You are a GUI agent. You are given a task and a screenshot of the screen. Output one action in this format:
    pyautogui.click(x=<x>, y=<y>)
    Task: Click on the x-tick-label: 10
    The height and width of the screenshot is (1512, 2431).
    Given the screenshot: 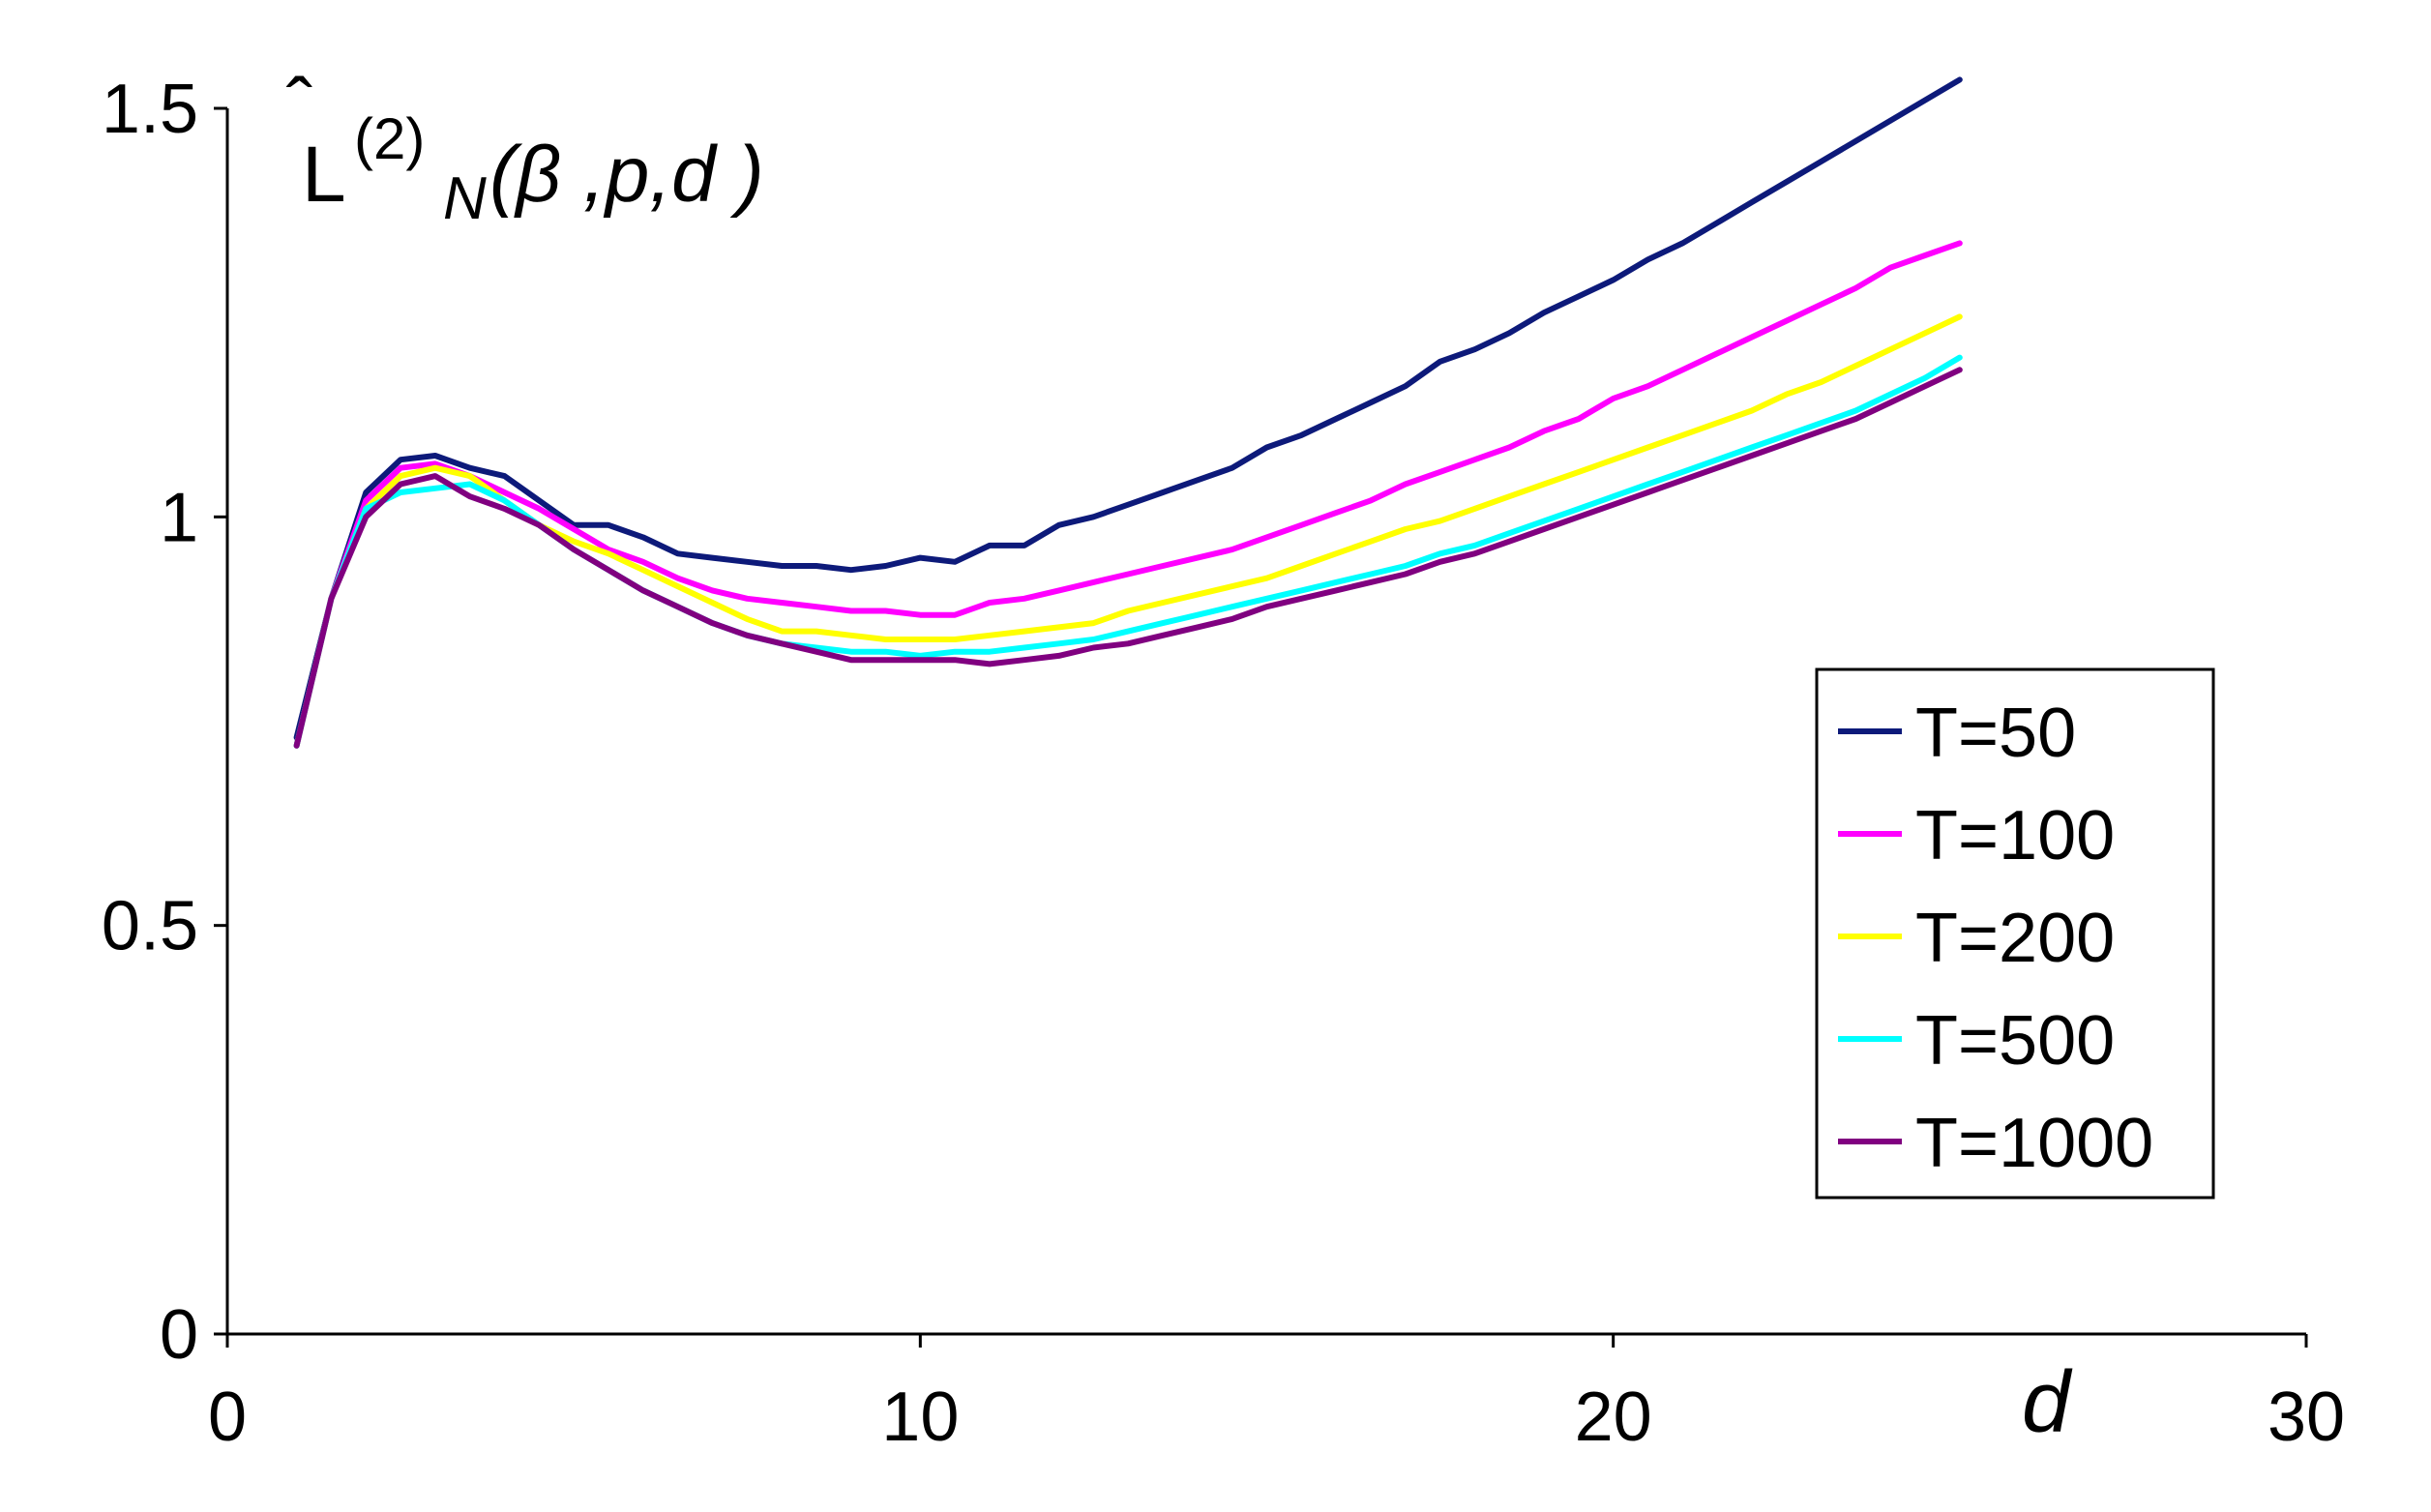 What is the action you would take?
    pyautogui.click(x=920, y=1418)
    